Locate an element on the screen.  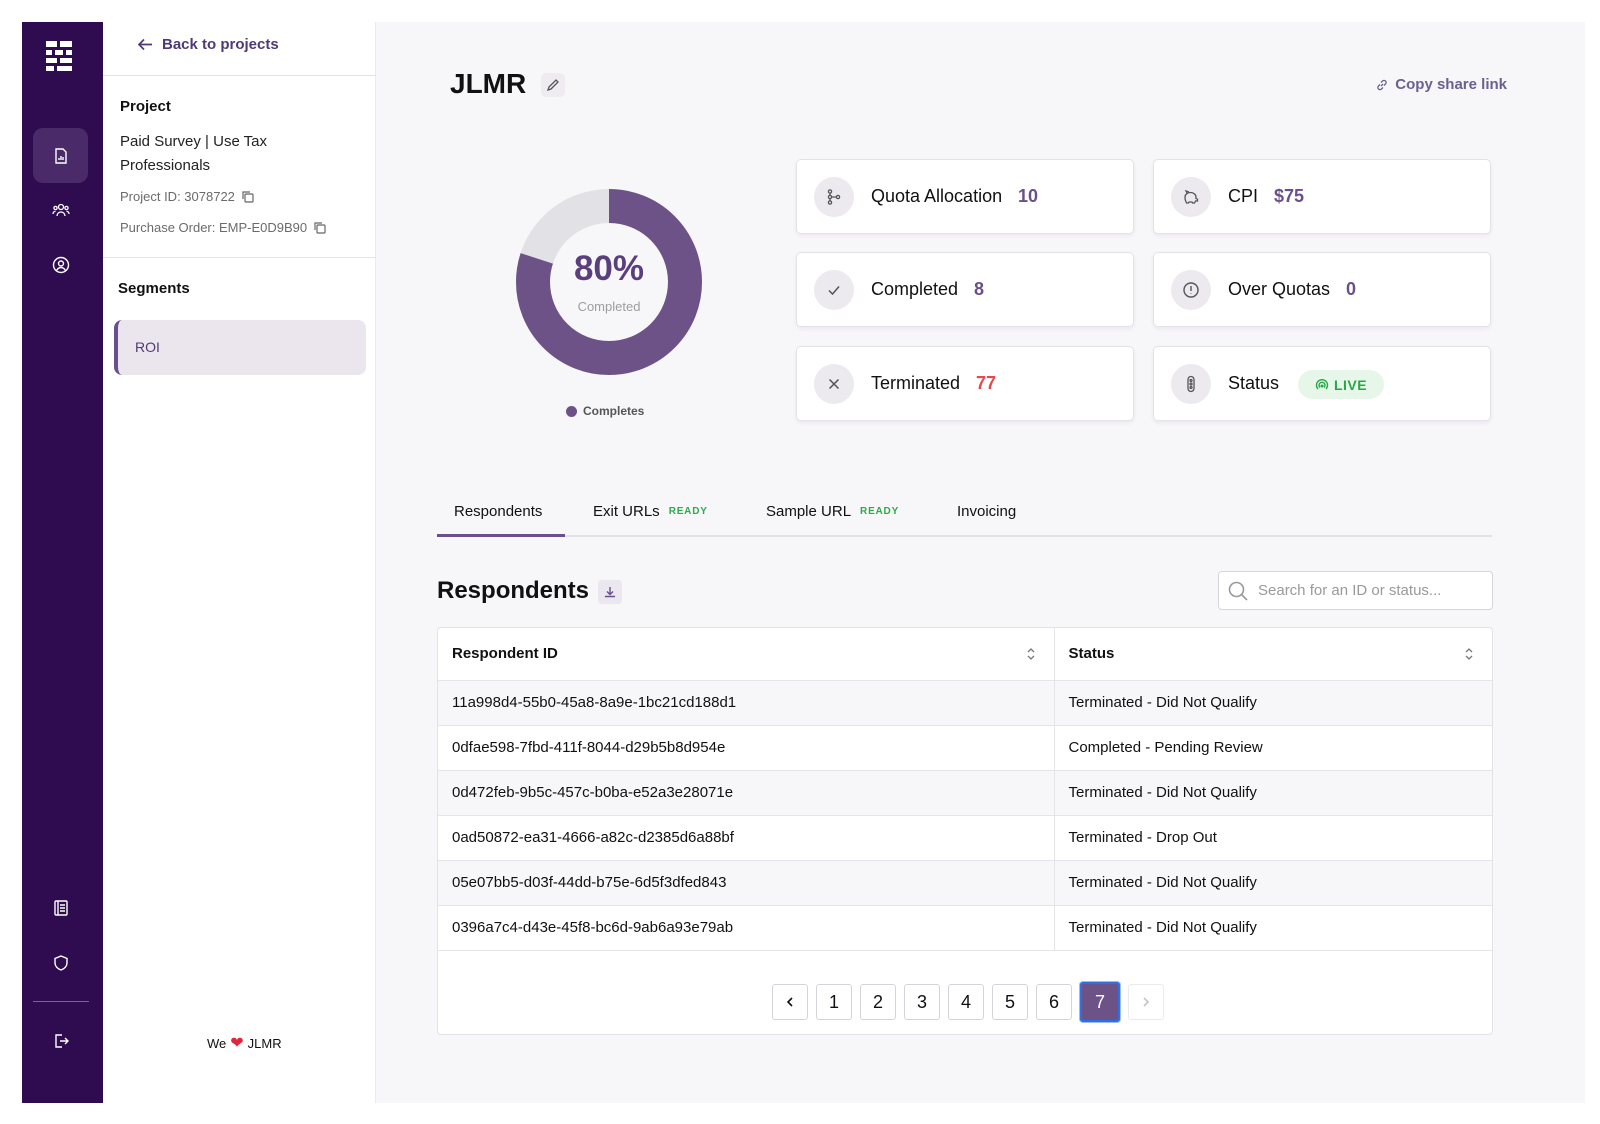
rail-docs-button is located at coordinates (60, 907).